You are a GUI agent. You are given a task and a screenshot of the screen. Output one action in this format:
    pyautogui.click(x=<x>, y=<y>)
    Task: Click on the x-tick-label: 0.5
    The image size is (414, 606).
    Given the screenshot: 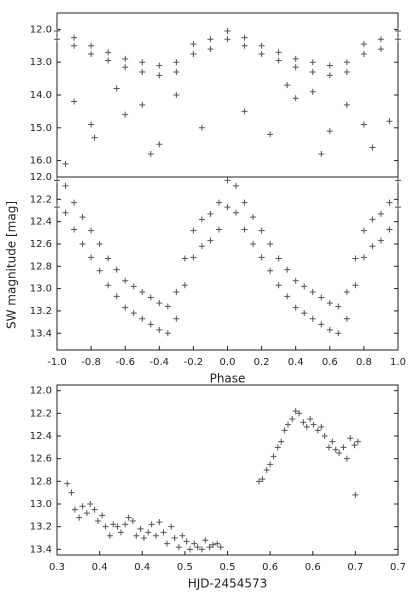 What is the action you would take?
    pyautogui.click(x=185, y=567)
    